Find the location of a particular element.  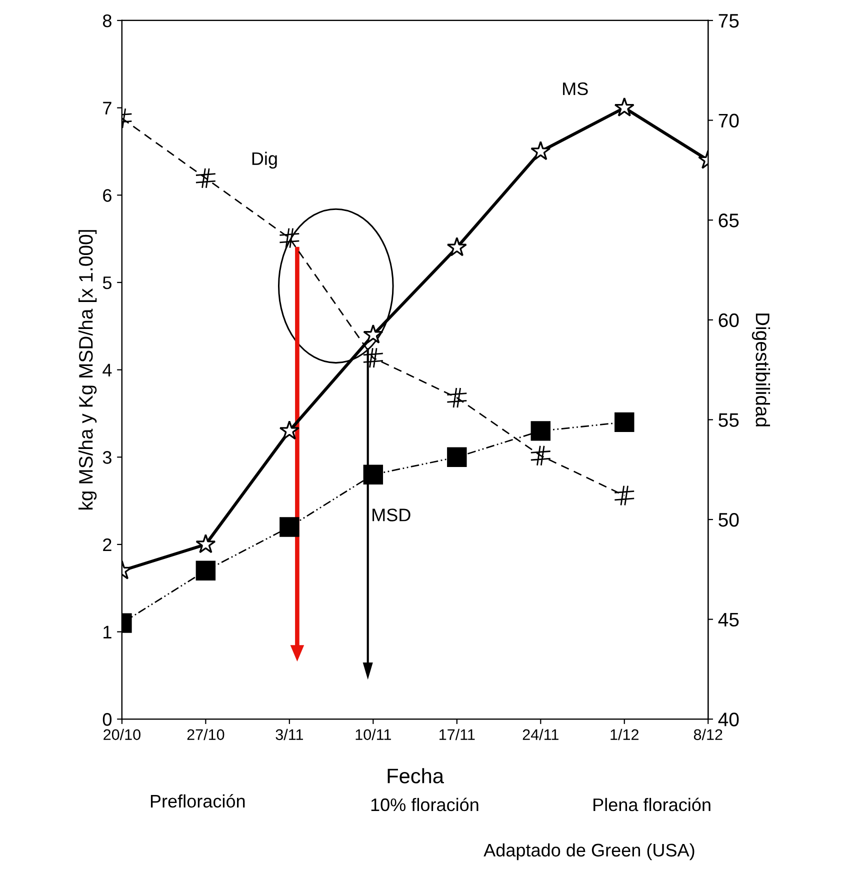

text: 10% floración is located at coordinates (424, 805).